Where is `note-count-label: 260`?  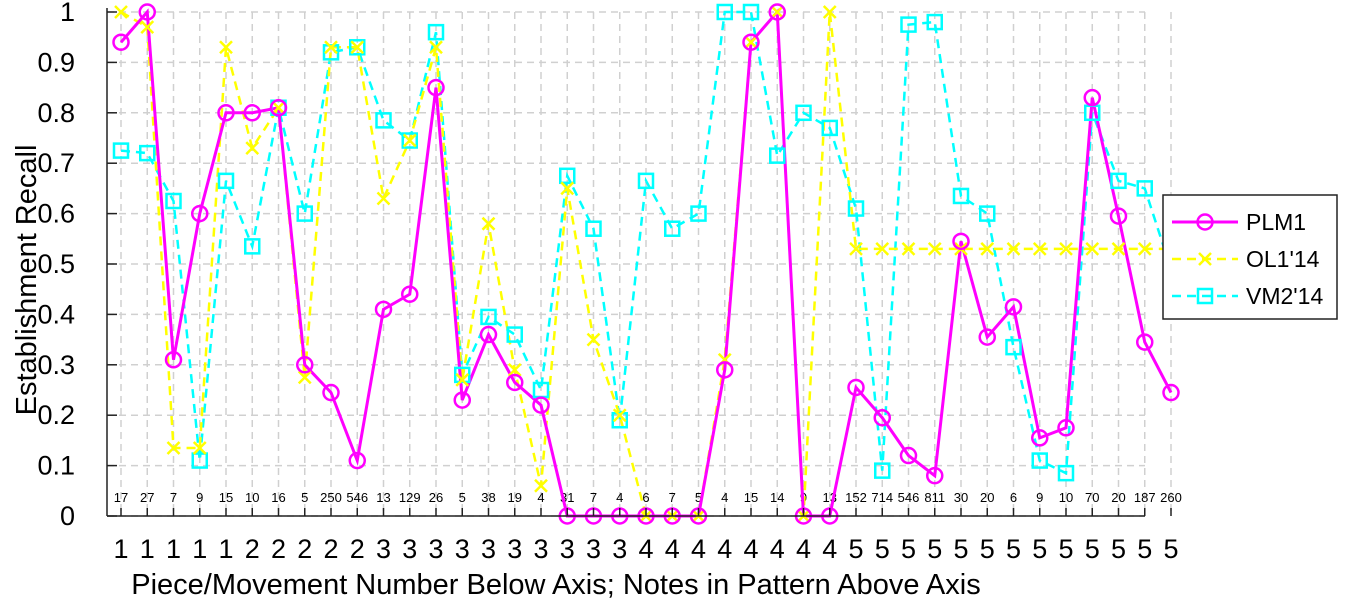
note-count-label: 260 is located at coordinates (1171, 497).